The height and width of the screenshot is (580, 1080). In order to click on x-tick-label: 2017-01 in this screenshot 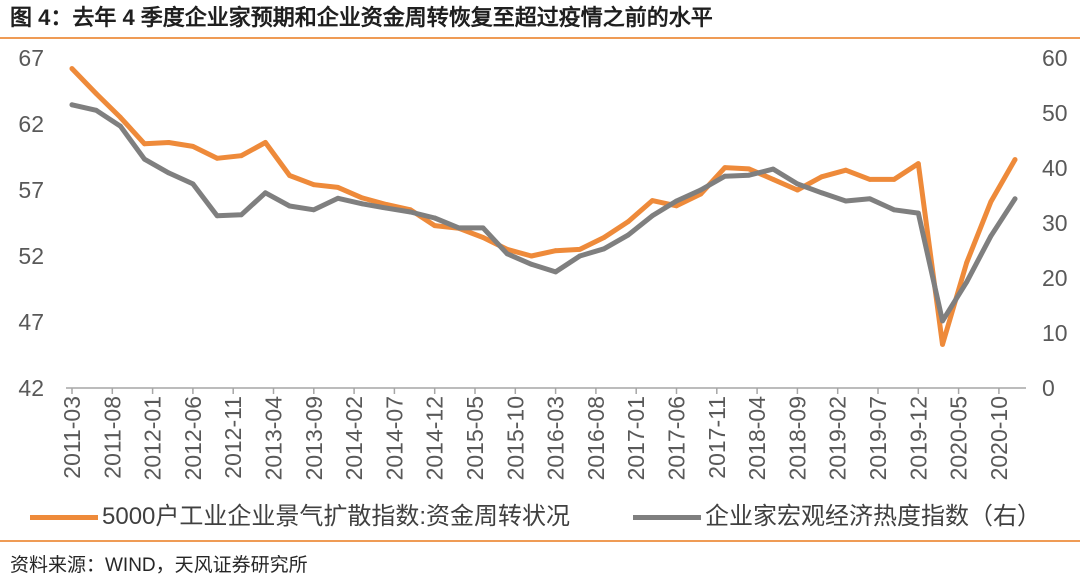, I will do `click(636, 438)`.